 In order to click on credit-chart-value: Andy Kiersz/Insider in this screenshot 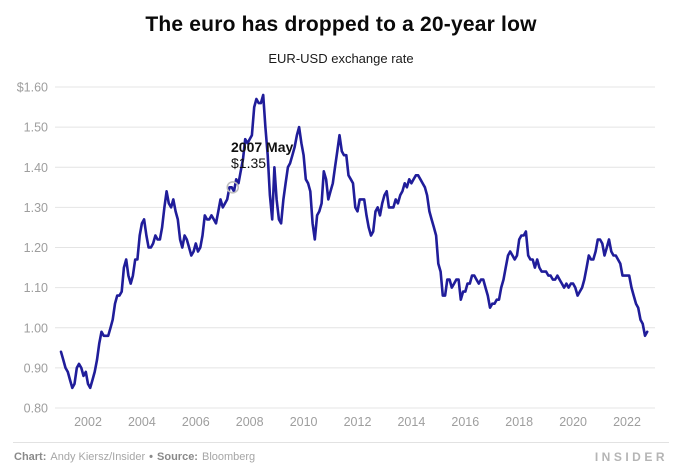, I will do `click(98, 457)`.